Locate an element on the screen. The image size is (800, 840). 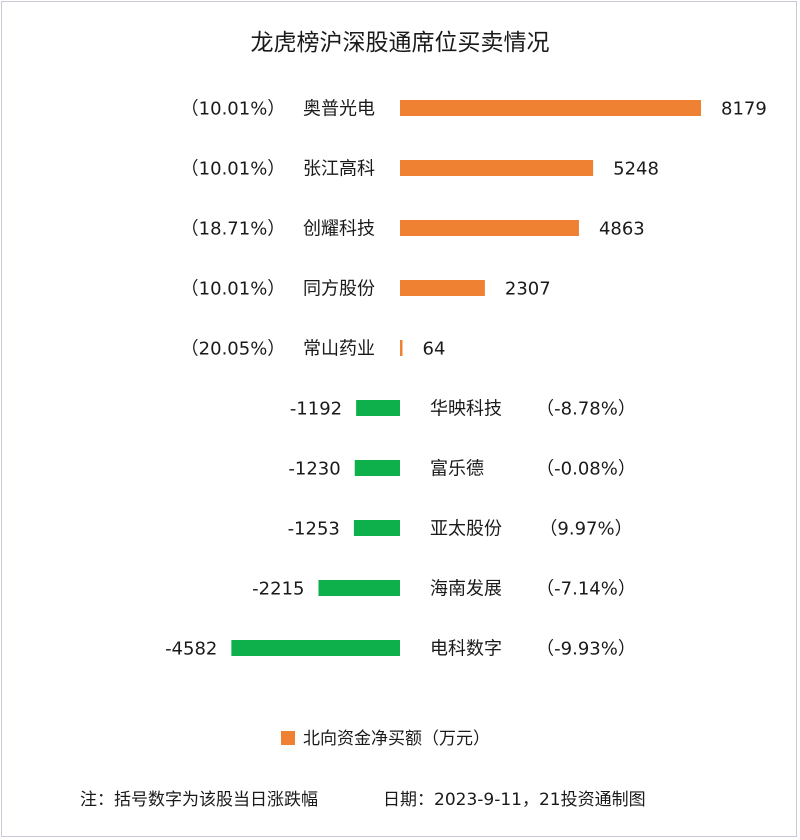
legend-swatch is located at coordinates (288, 738).